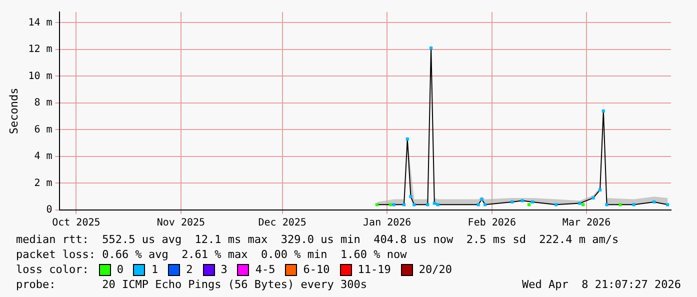  What do you see at coordinates (189, 269) in the screenshot?
I see `legend-label: 2` at bounding box center [189, 269].